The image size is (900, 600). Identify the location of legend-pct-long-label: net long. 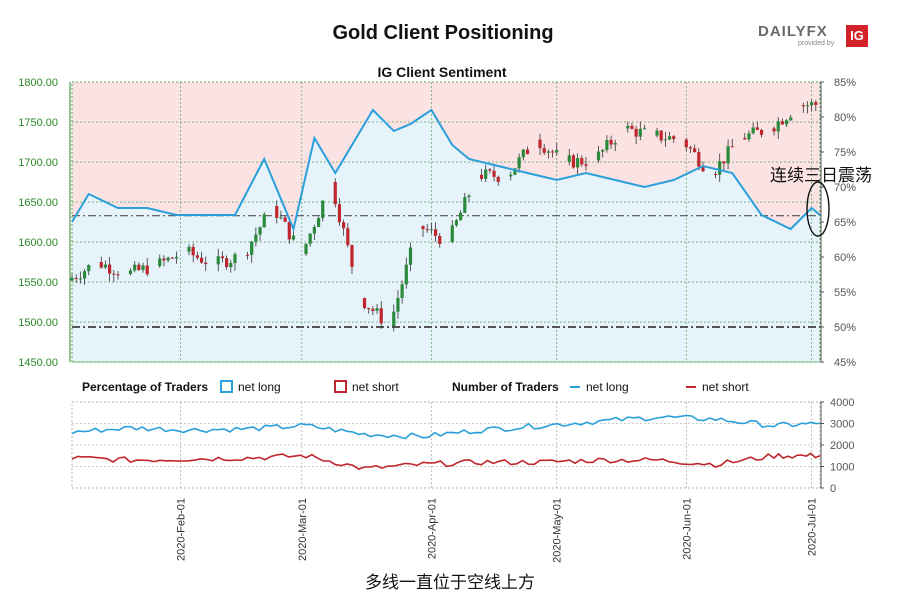
(259, 387).